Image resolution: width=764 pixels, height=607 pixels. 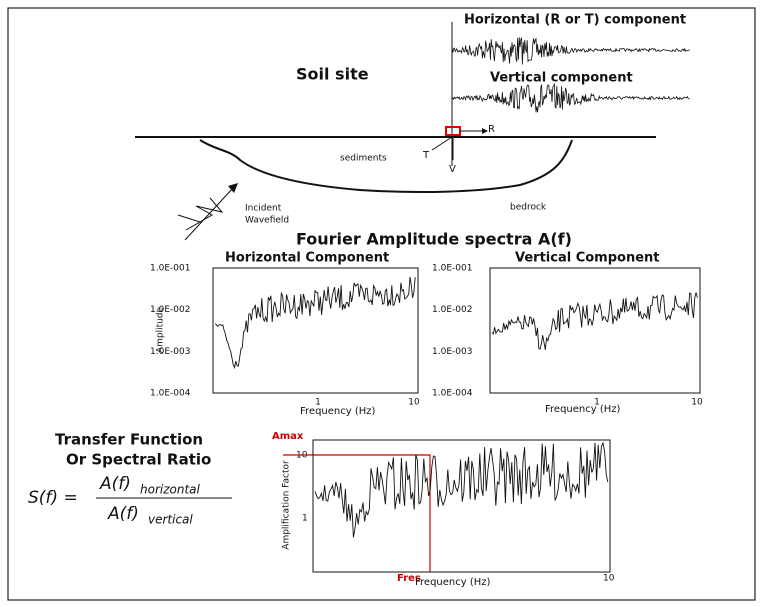 What do you see at coordinates (305, 519) in the screenshot?
I see `y-tick-label: 1` at bounding box center [305, 519].